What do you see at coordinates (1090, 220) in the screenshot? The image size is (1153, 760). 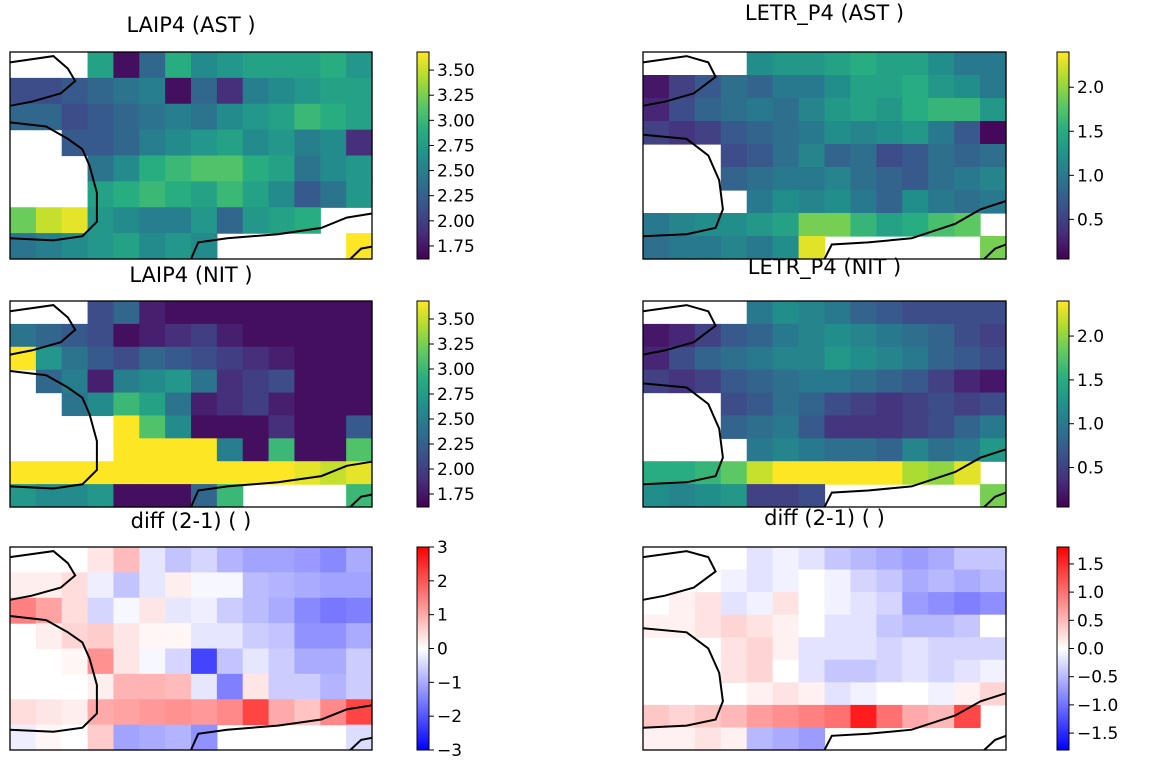 I see `colorbar-tick-label: 0.5` at bounding box center [1090, 220].